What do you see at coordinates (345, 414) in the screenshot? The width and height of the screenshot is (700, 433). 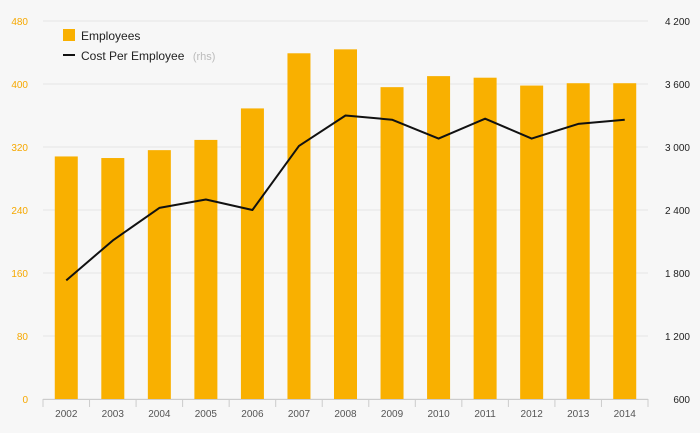 I see `x-tick-label: 2008` at bounding box center [345, 414].